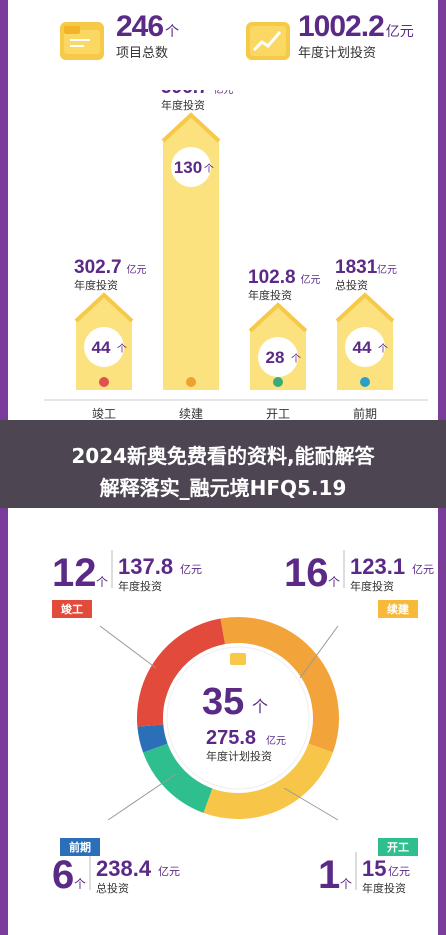  I want to click on slice-value-1: 137.8, so click(145, 566).